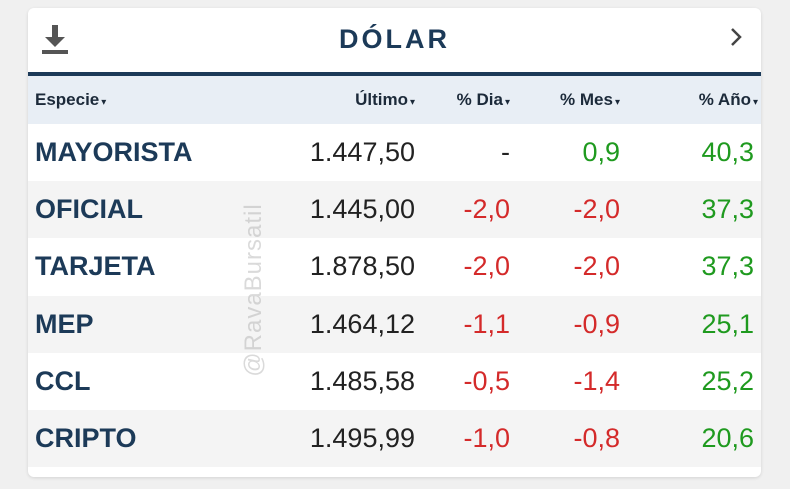  Describe the element at coordinates (727, 323) in the screenshot. I see `anio-cell: 25,1` at that location.